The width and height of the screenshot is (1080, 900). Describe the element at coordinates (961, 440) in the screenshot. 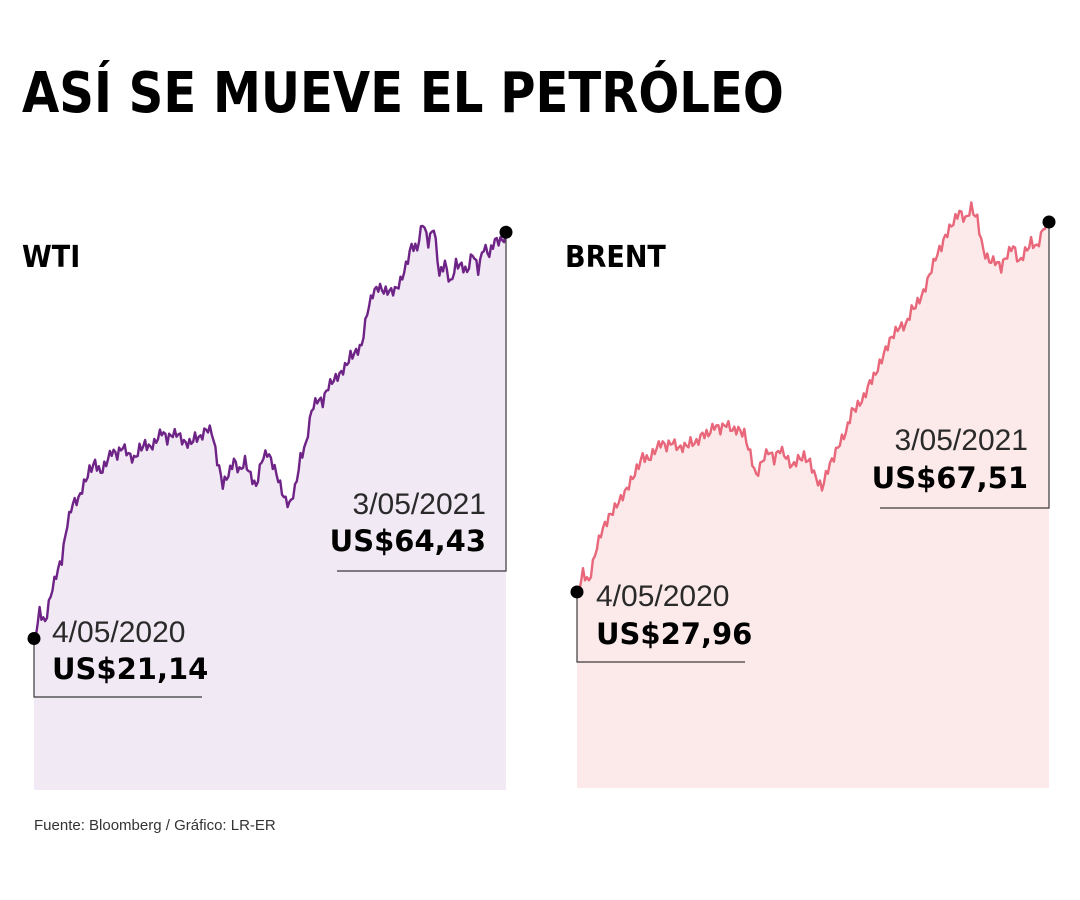

I see `brent-end-date: 3/05/2021` at that location.